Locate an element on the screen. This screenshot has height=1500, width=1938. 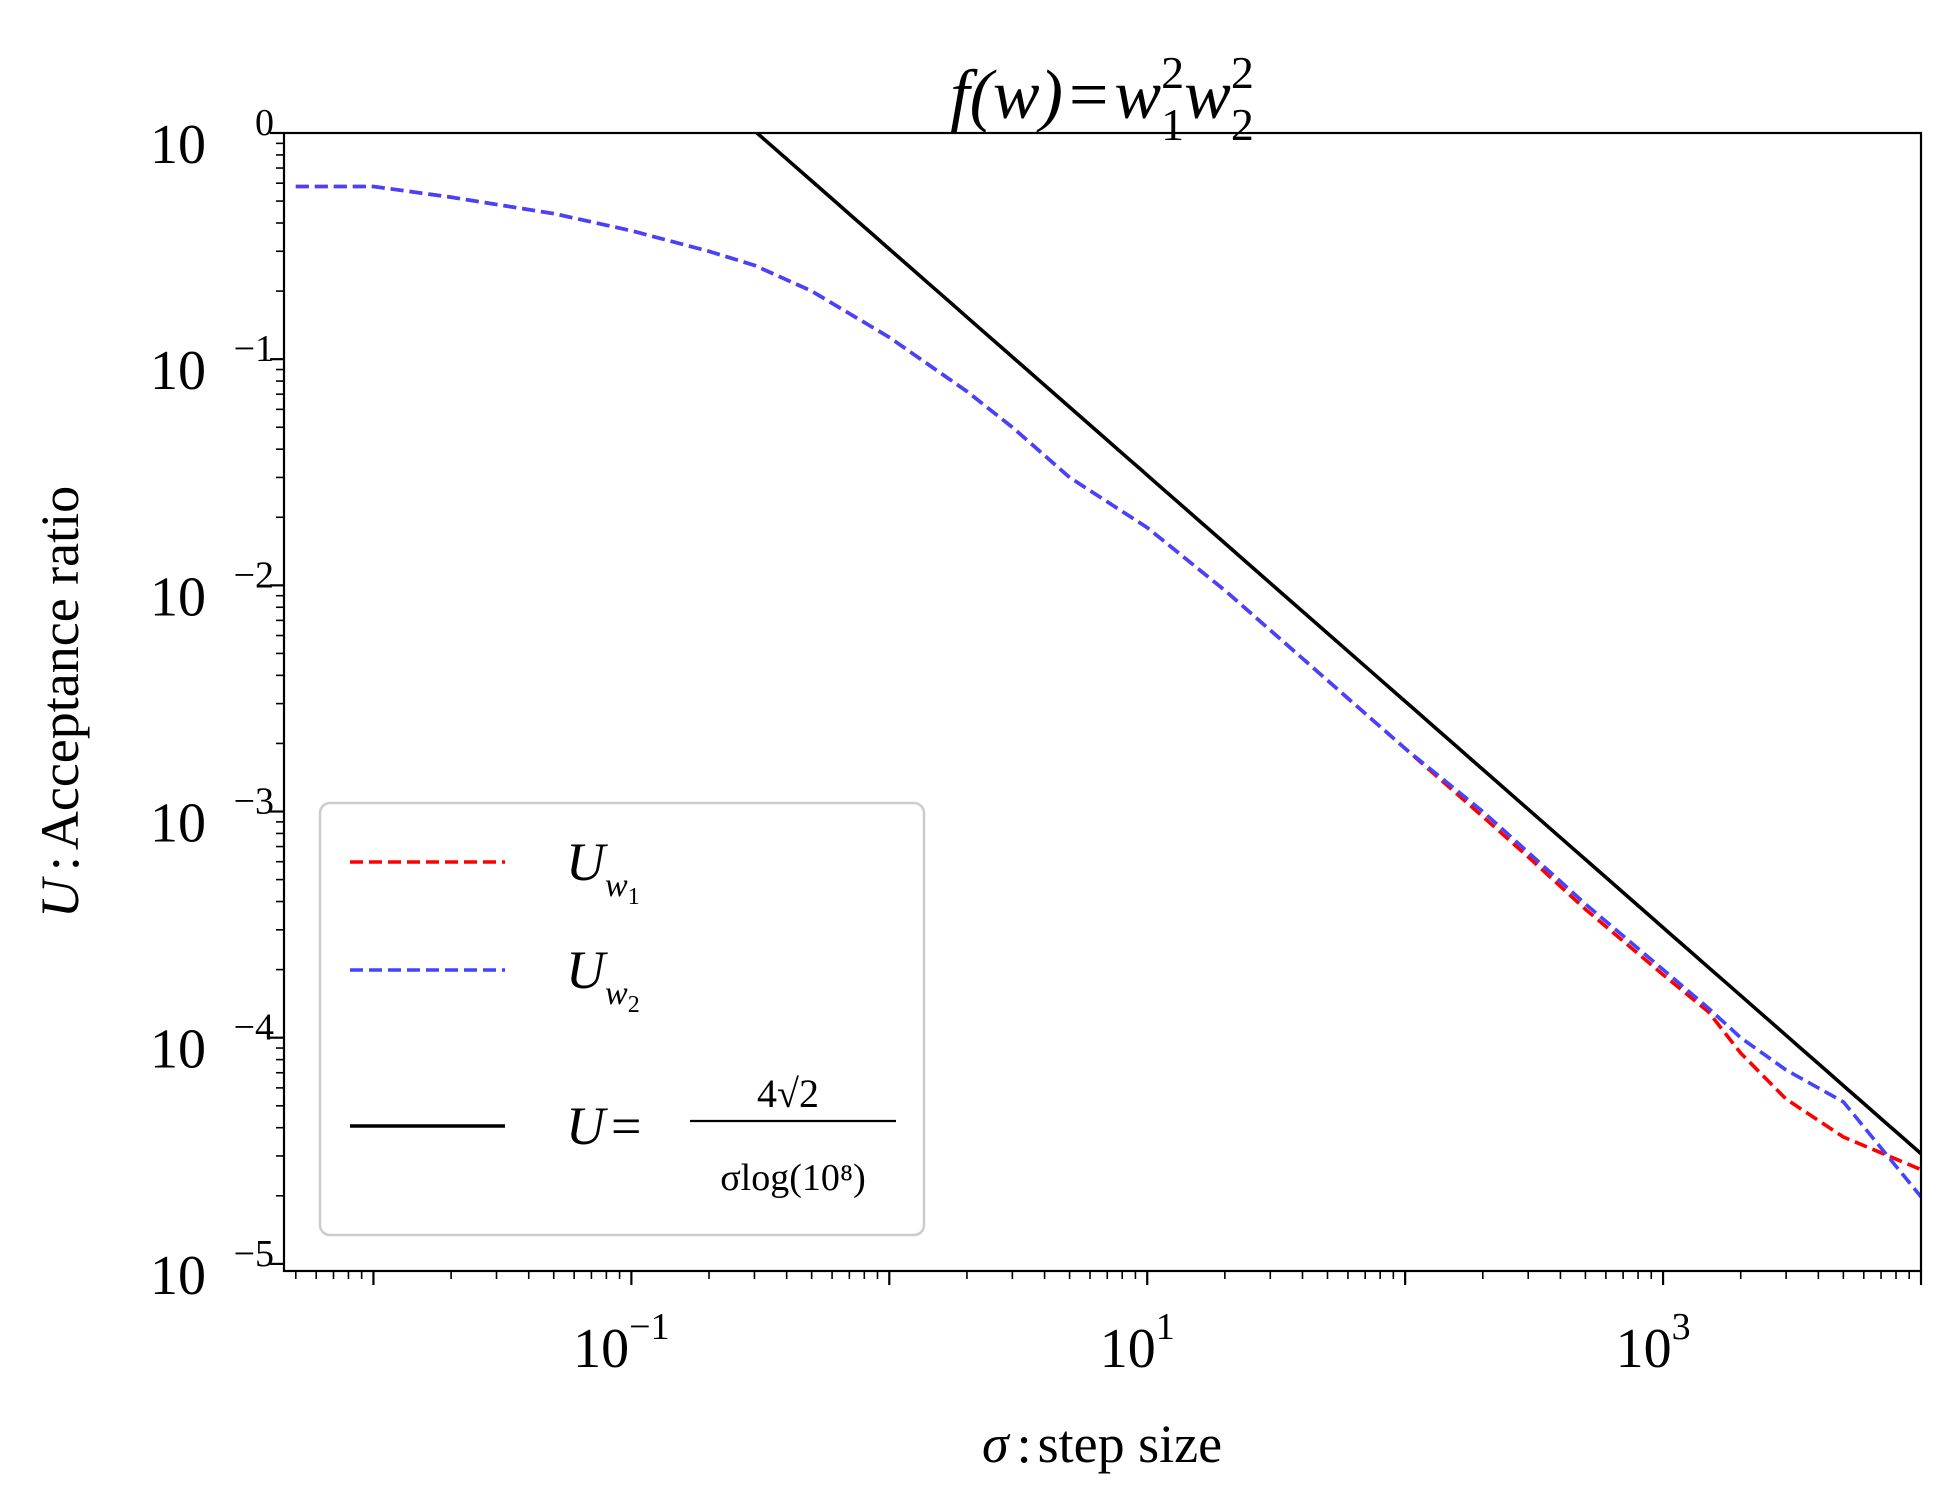
legend-label-u-w2: Uw2 is located at coordinates (603, 979).